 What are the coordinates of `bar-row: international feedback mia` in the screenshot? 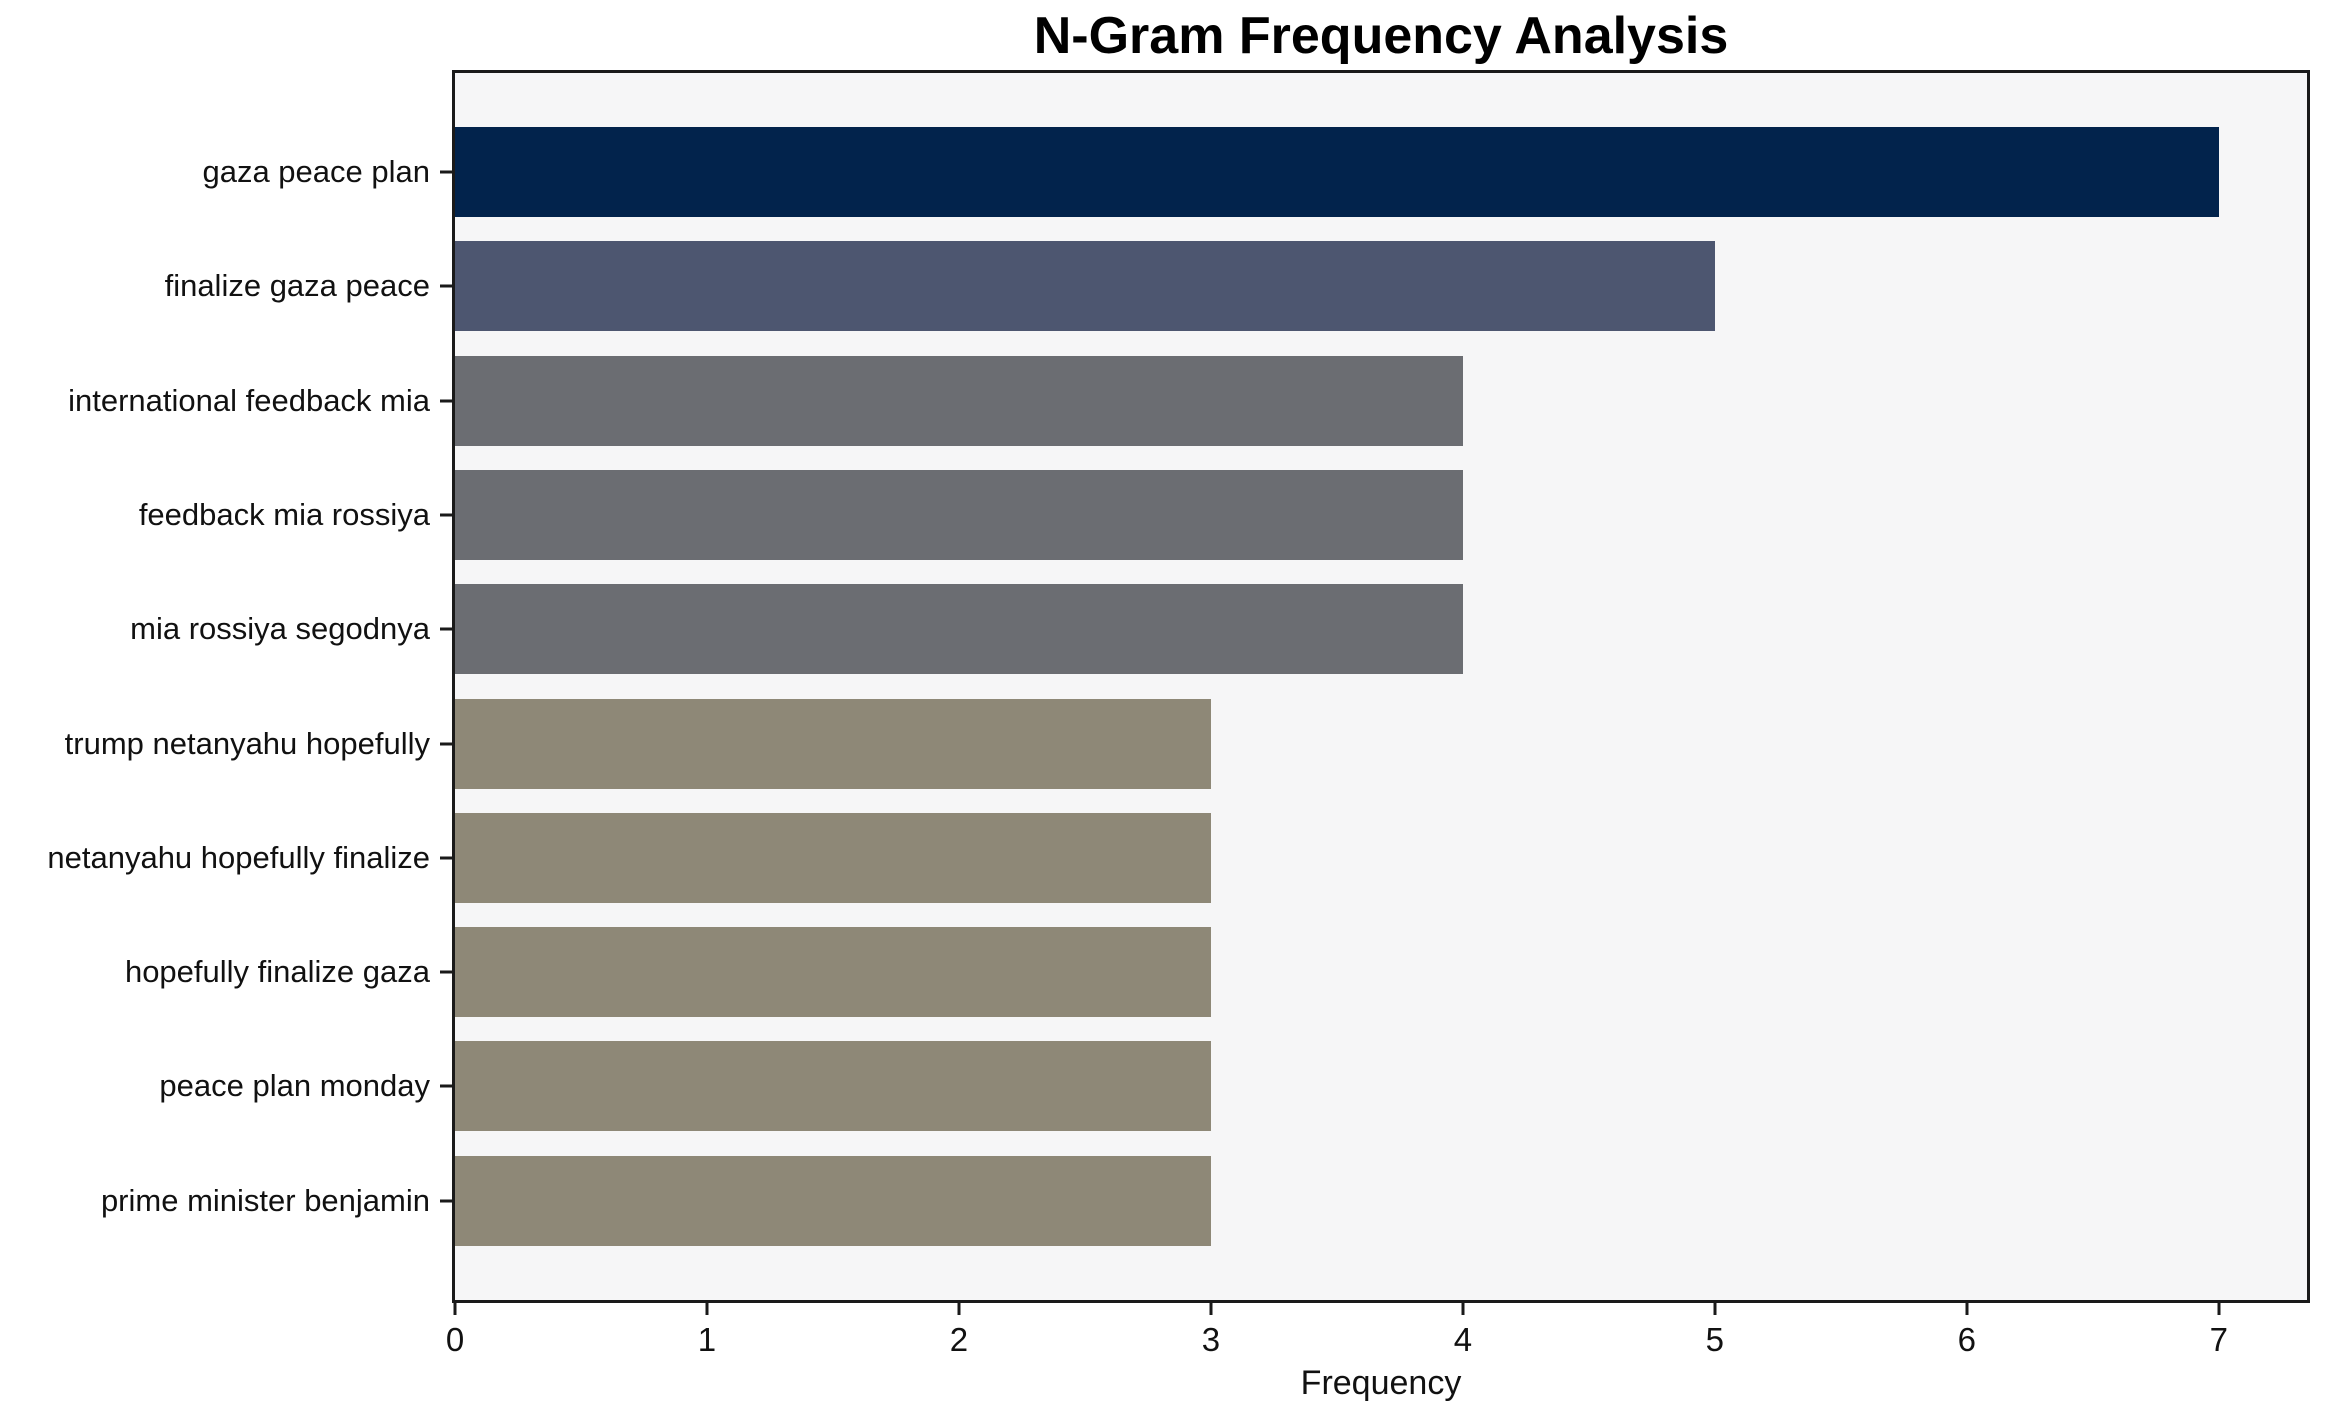 It's located at (1187, 400).